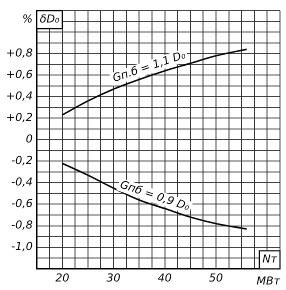 This screenshot has height=290, width=286. Describe the element at coordinates (22, 161) in the screenshot. I see `y-tick-label: -0,2` at that location.